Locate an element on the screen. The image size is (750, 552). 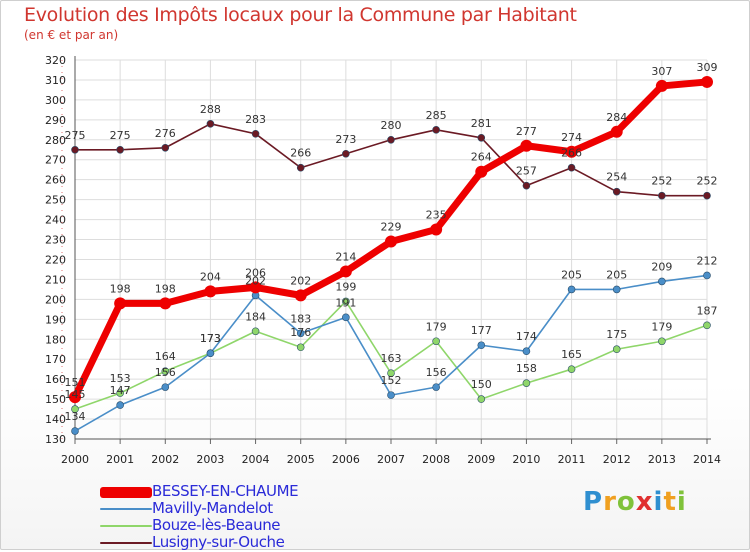
x-tick-label: 2004 is located at coordinates (256, 459).